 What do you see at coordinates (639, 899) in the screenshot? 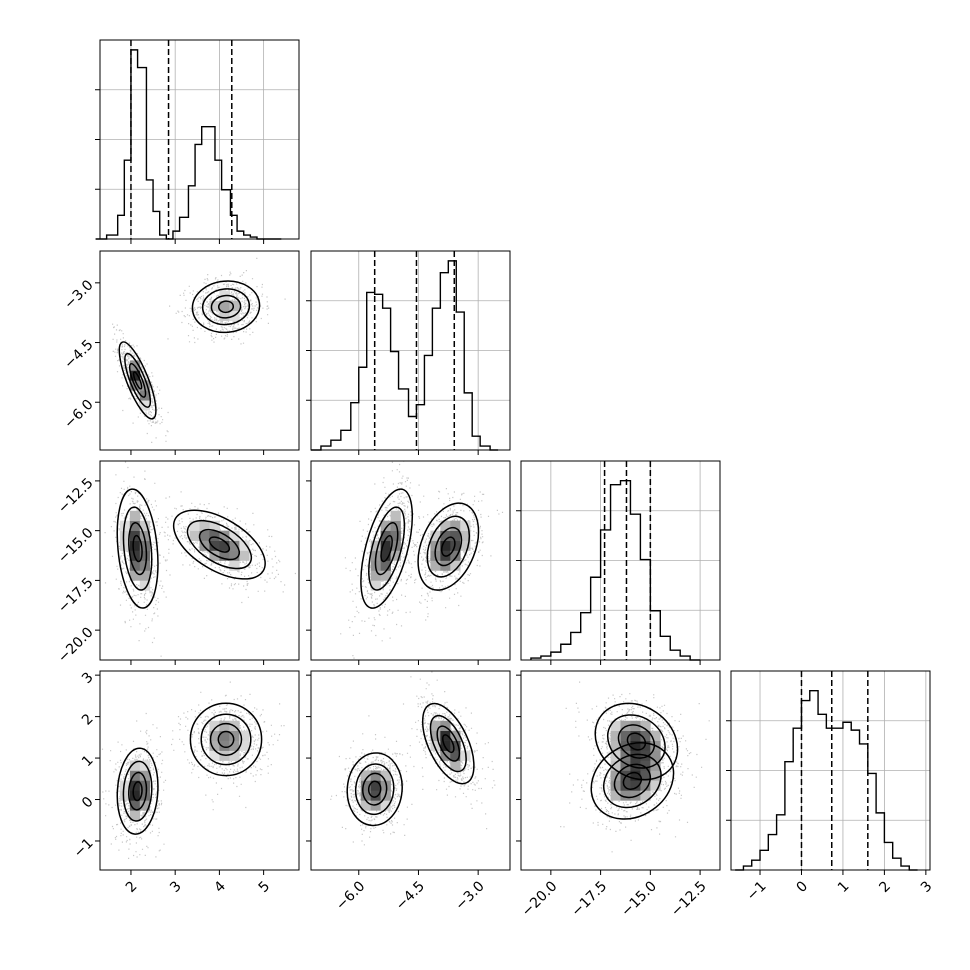
I see `x-tick-label: −15.0` at bounding box center [639, 899].